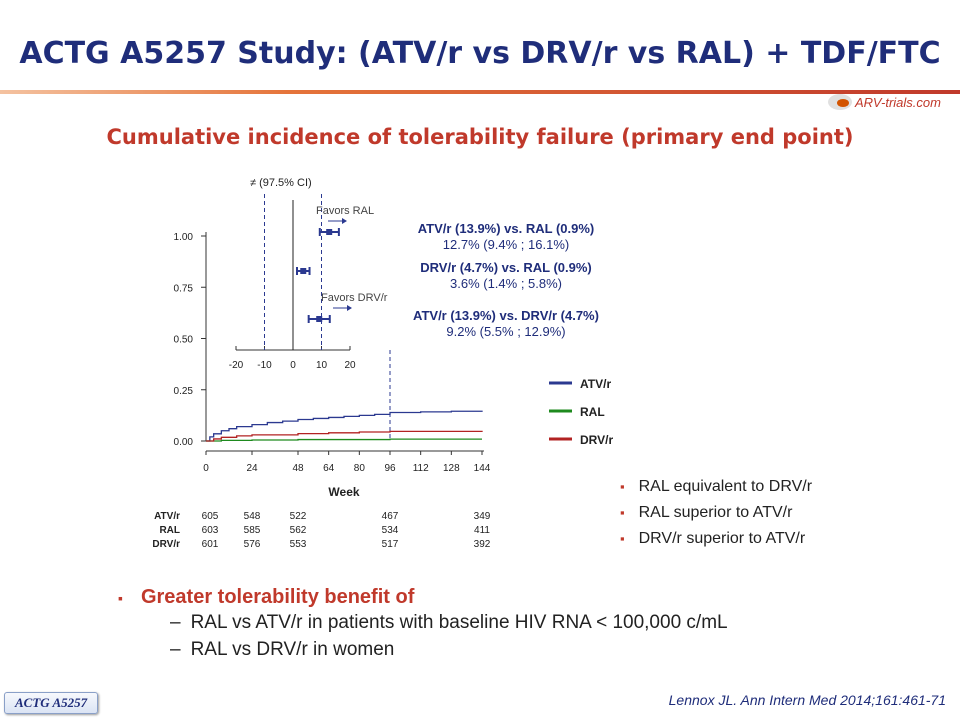 The width and height of the screenshot is (960, 720). Describe the element at coordinates (344, 440) in the screenshot. I see `curve-ral` at that location.